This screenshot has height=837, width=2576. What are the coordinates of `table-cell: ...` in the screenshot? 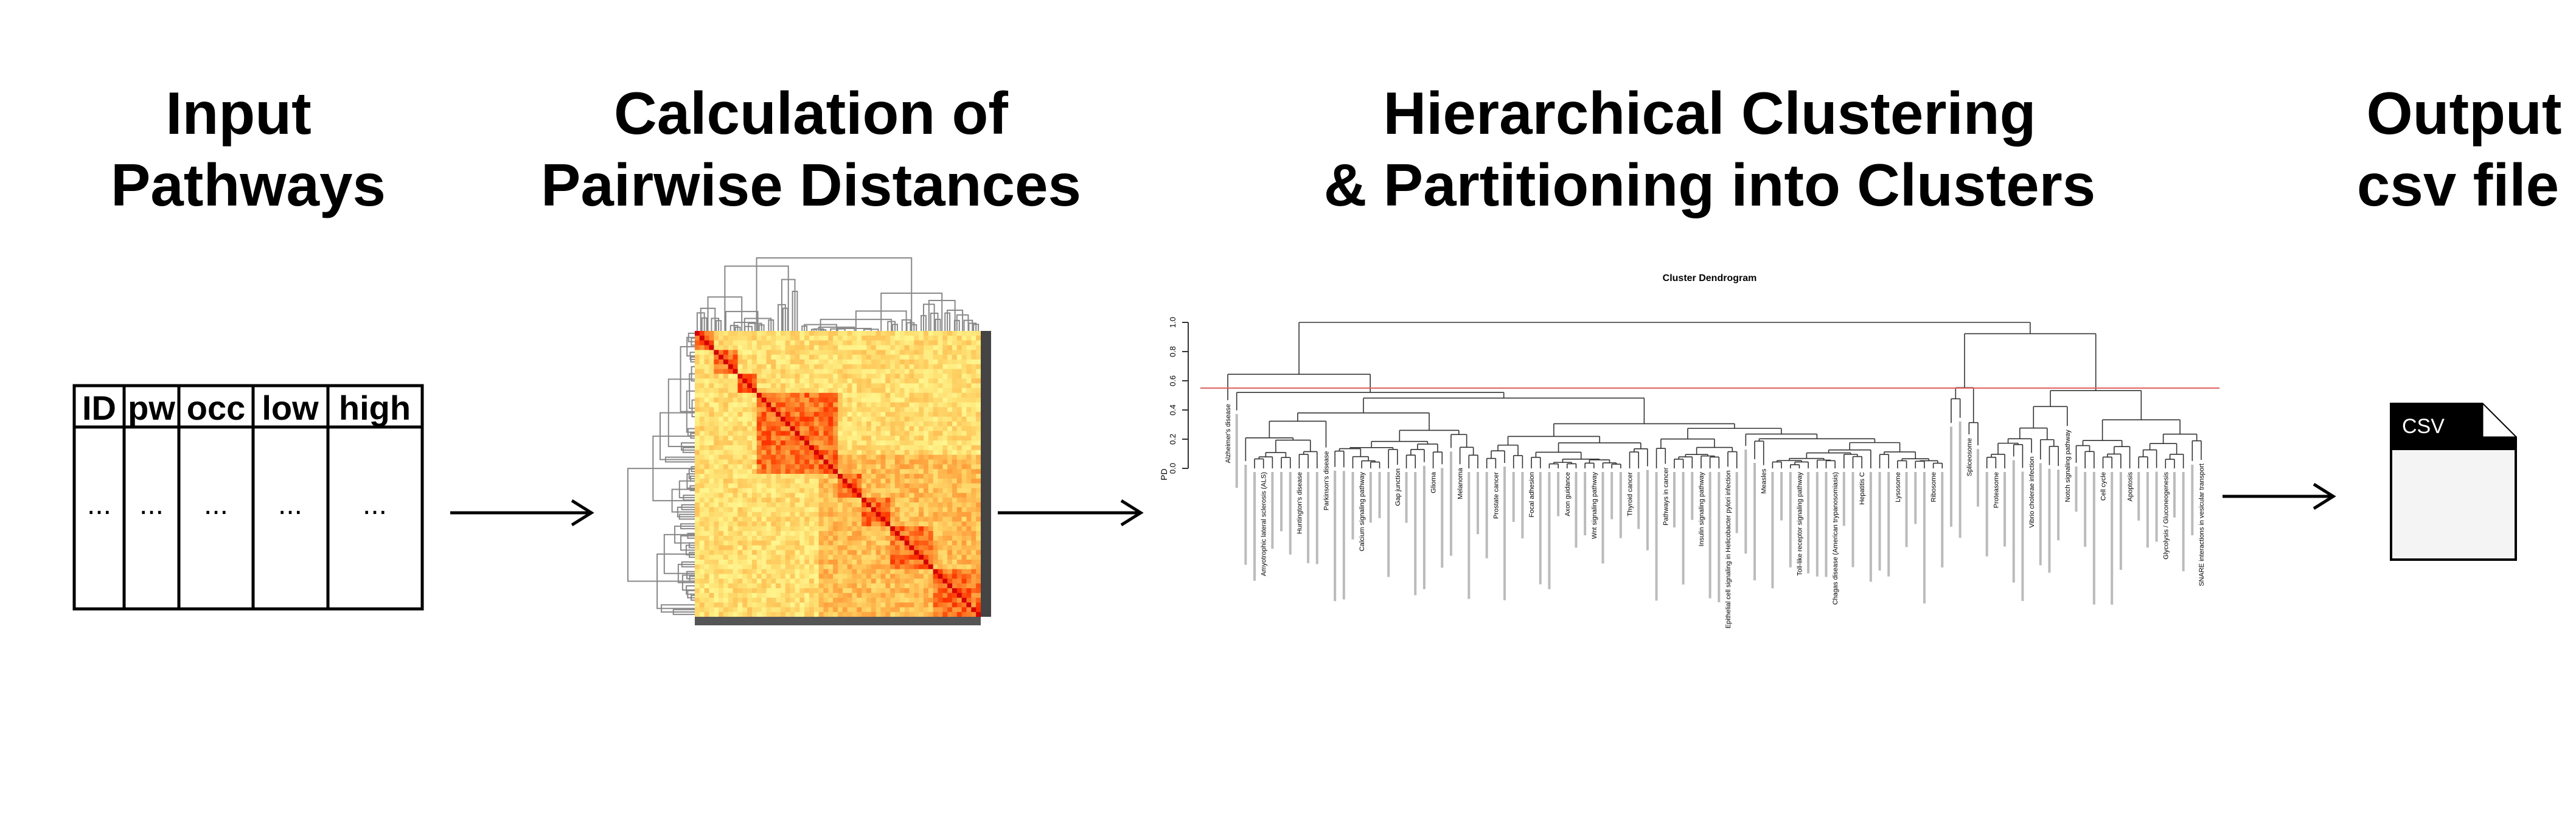 It's located at (216, 505).